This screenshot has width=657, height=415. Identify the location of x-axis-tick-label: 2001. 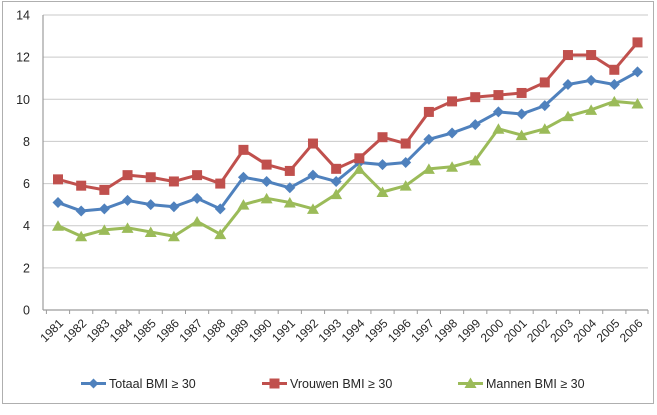
(515, 330).